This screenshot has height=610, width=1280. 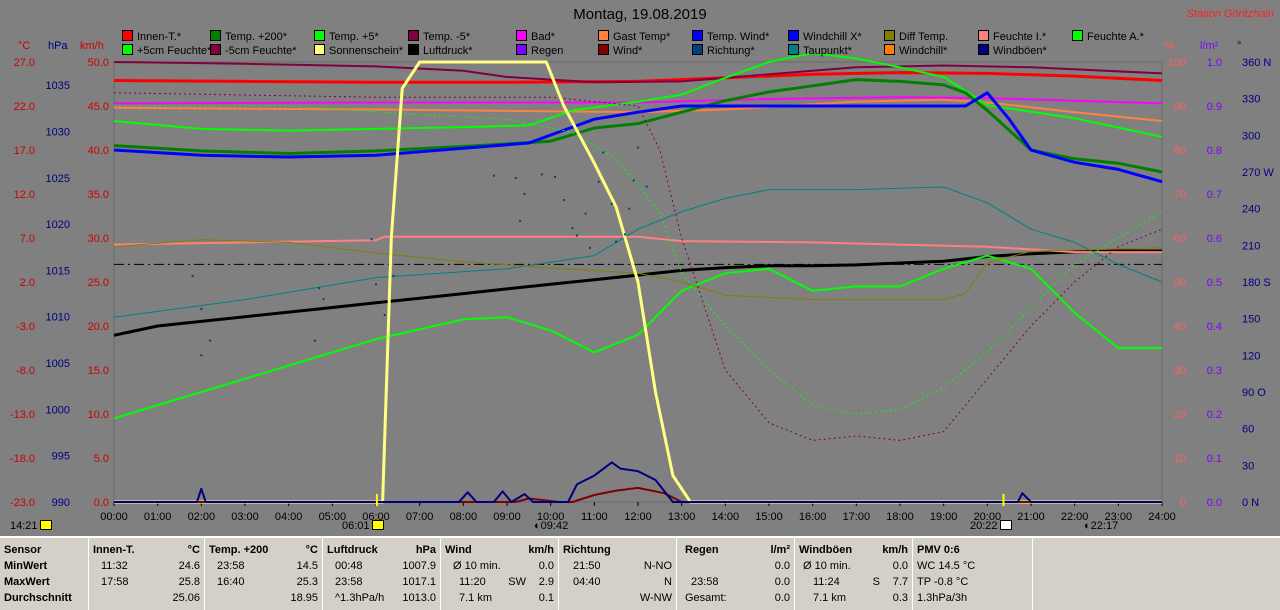 I want to click on pressure-axis-tick: 1010, so click(x=58, y=318).